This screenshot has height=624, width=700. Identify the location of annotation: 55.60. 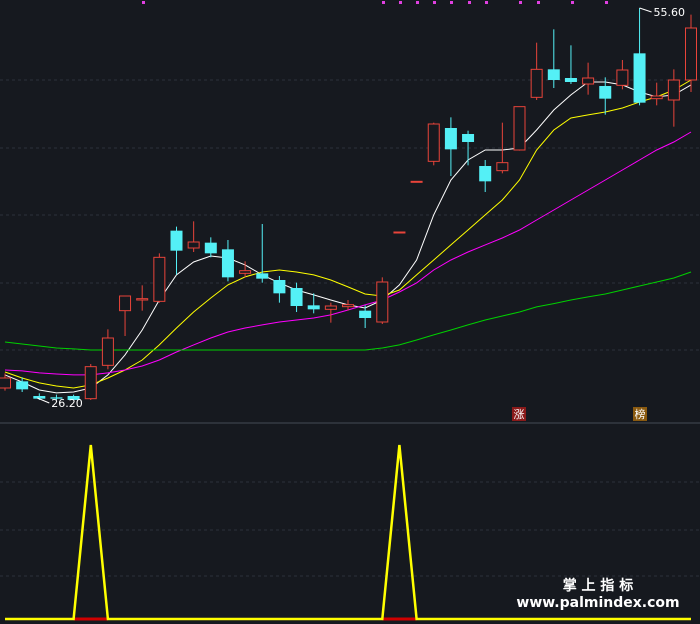
(670, 12).